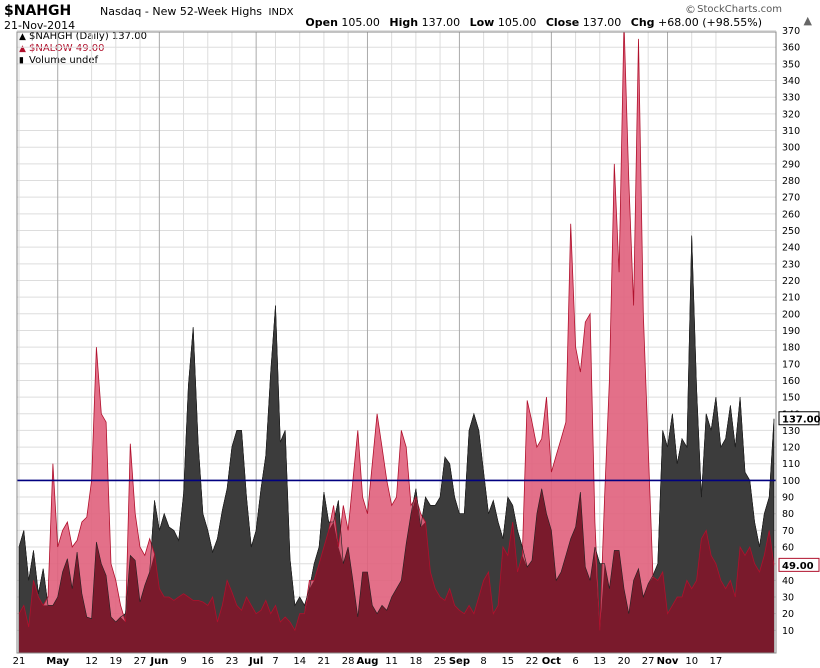 Image resolution: width=820 pixels, height=668 pixels. What do you see at coordinates (281, 12) in the screenshot?
I see `exchange-tag: INDX` at bounding box center [281, 12].